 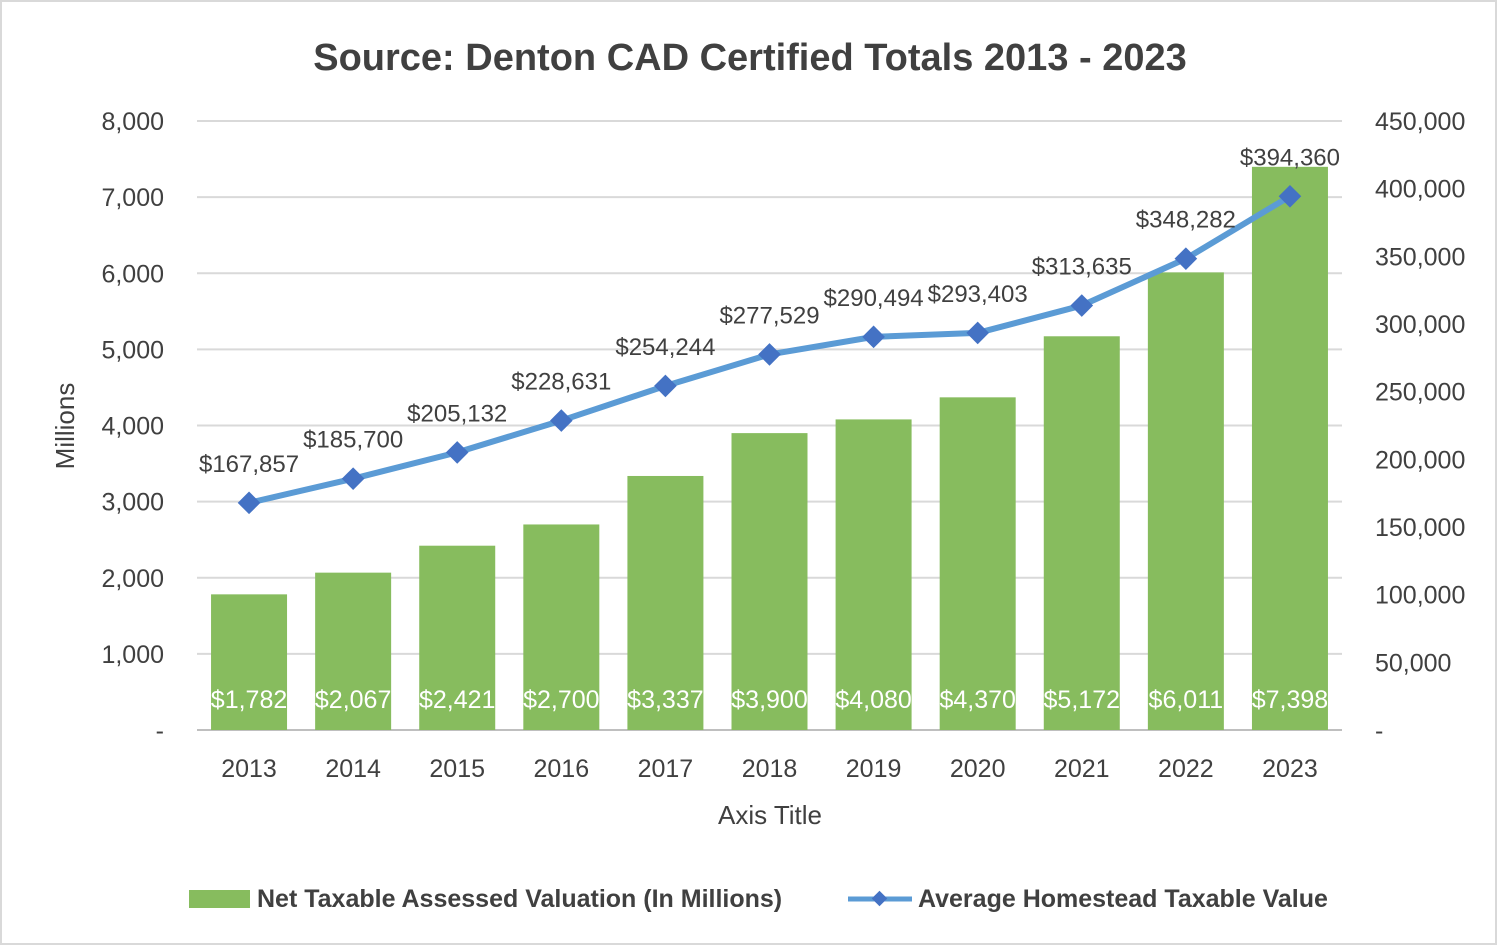 I want to click on left-axis-tick-label: 8,000, so click(x=132, y=122).